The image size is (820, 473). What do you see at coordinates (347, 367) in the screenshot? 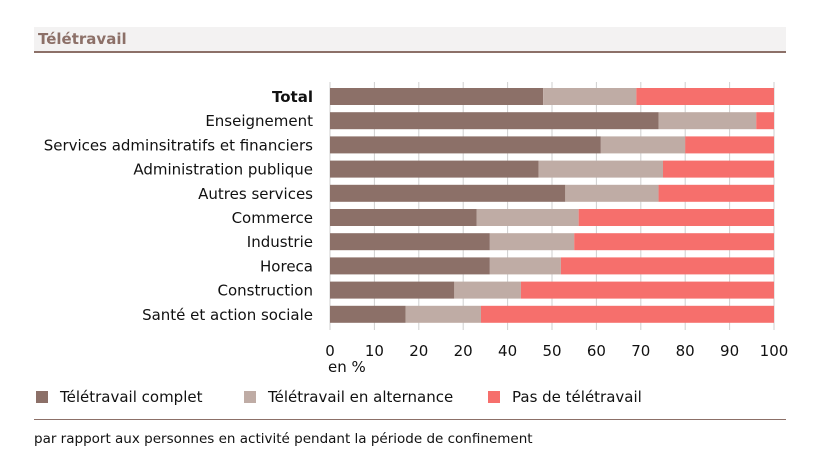
I see `x-axis-label: en %` at bounding box center [347, 367].